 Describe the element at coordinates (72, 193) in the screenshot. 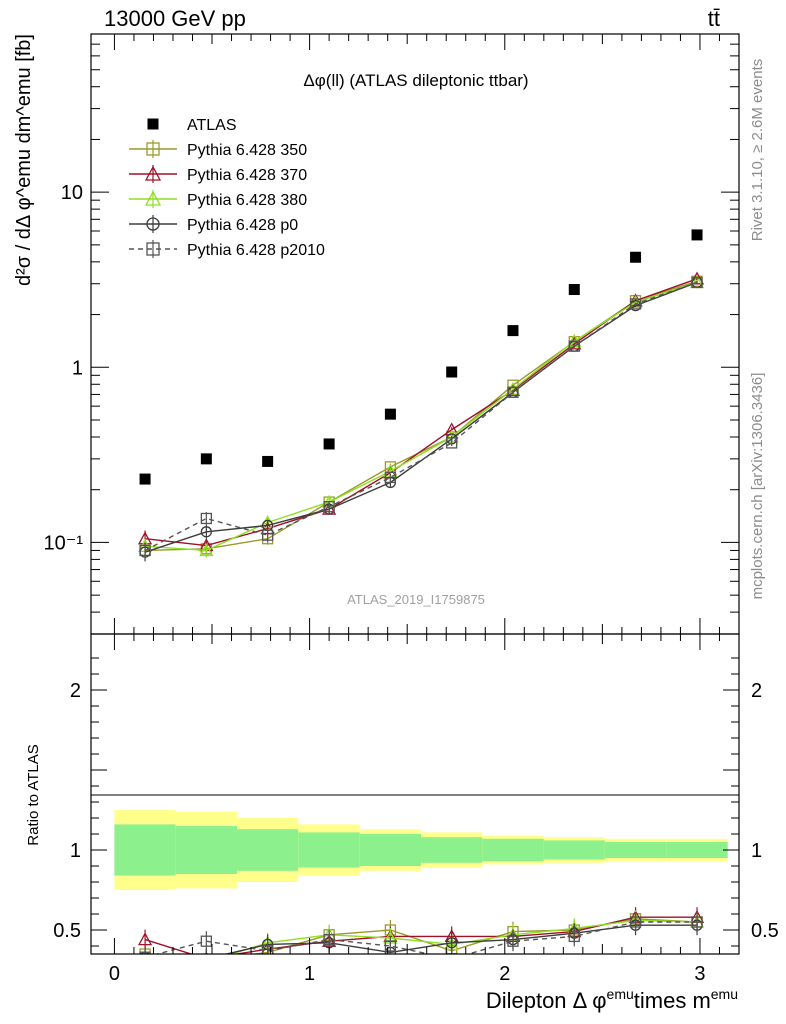

I see `y-tick-label-main: 10` at that location.